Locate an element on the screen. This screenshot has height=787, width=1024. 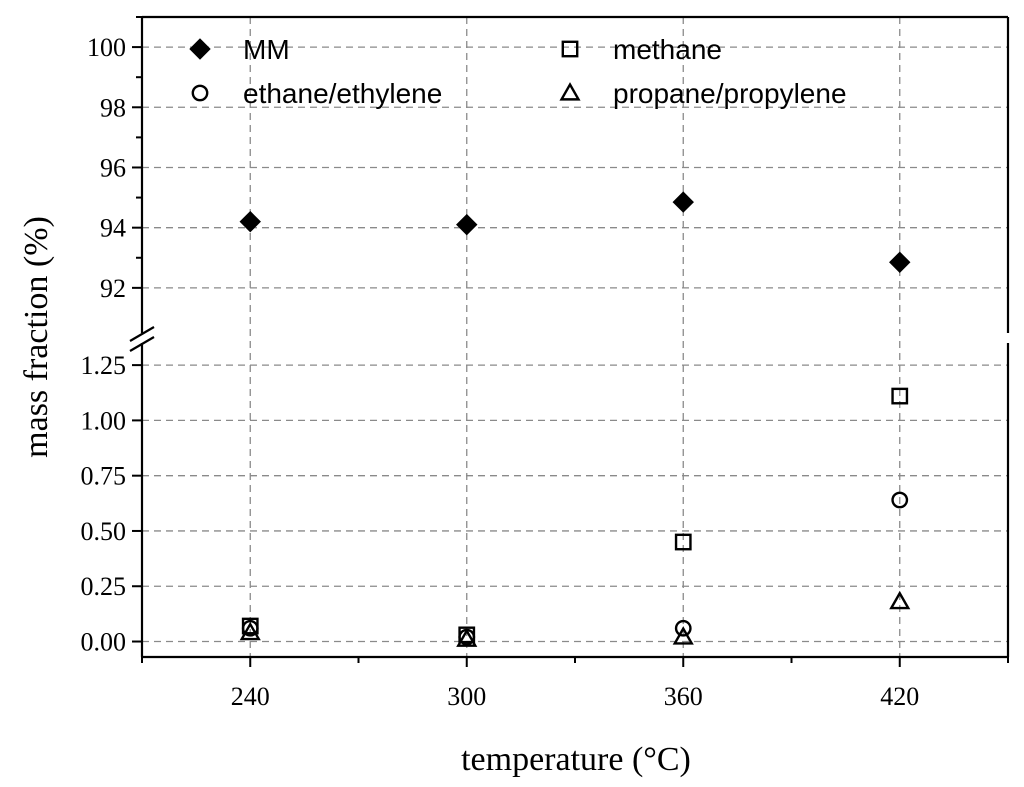
y-tick-label: 0.00 is located at coordinates (104, 642).